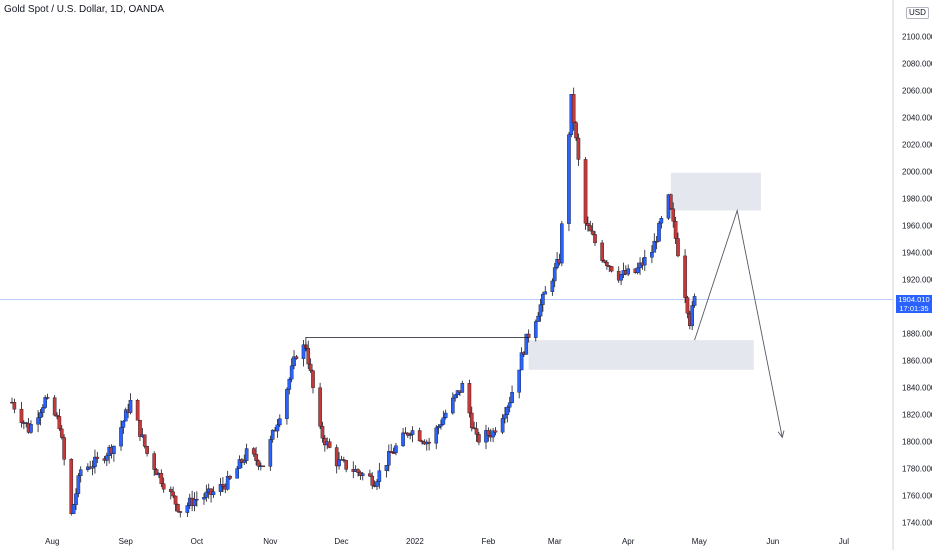  Describe the element at coordinates (417, 344) in the screenshot. I see `resistance-line` at that location.